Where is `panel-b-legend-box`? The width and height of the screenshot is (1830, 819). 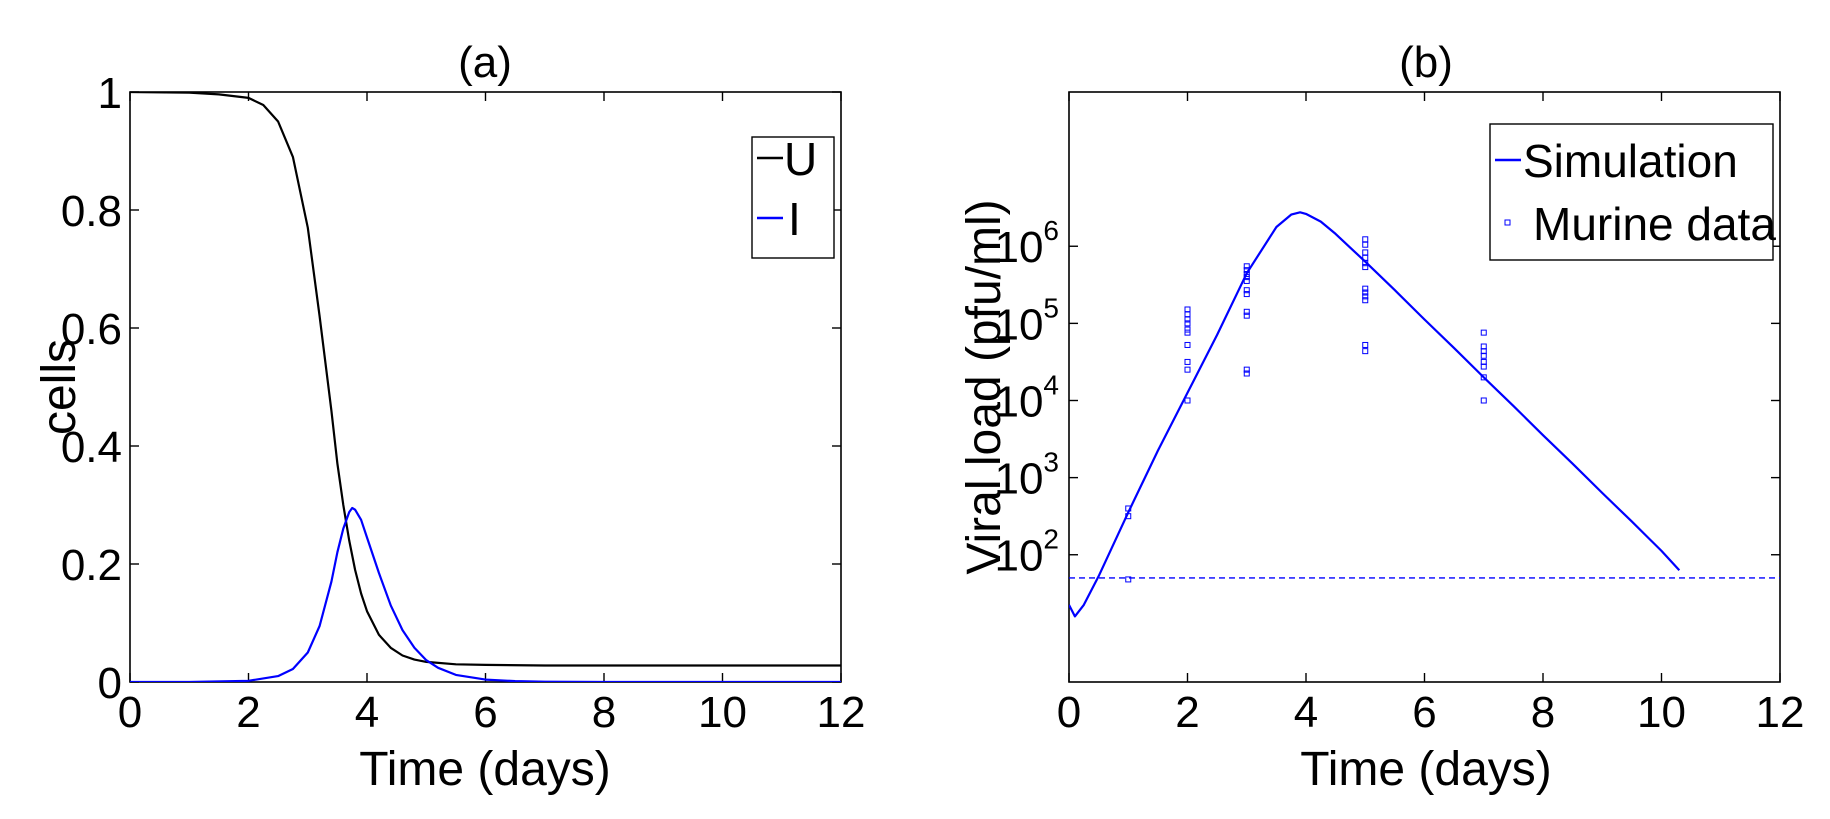 panel-b-legend-box is located at coordinates (1631, 192).